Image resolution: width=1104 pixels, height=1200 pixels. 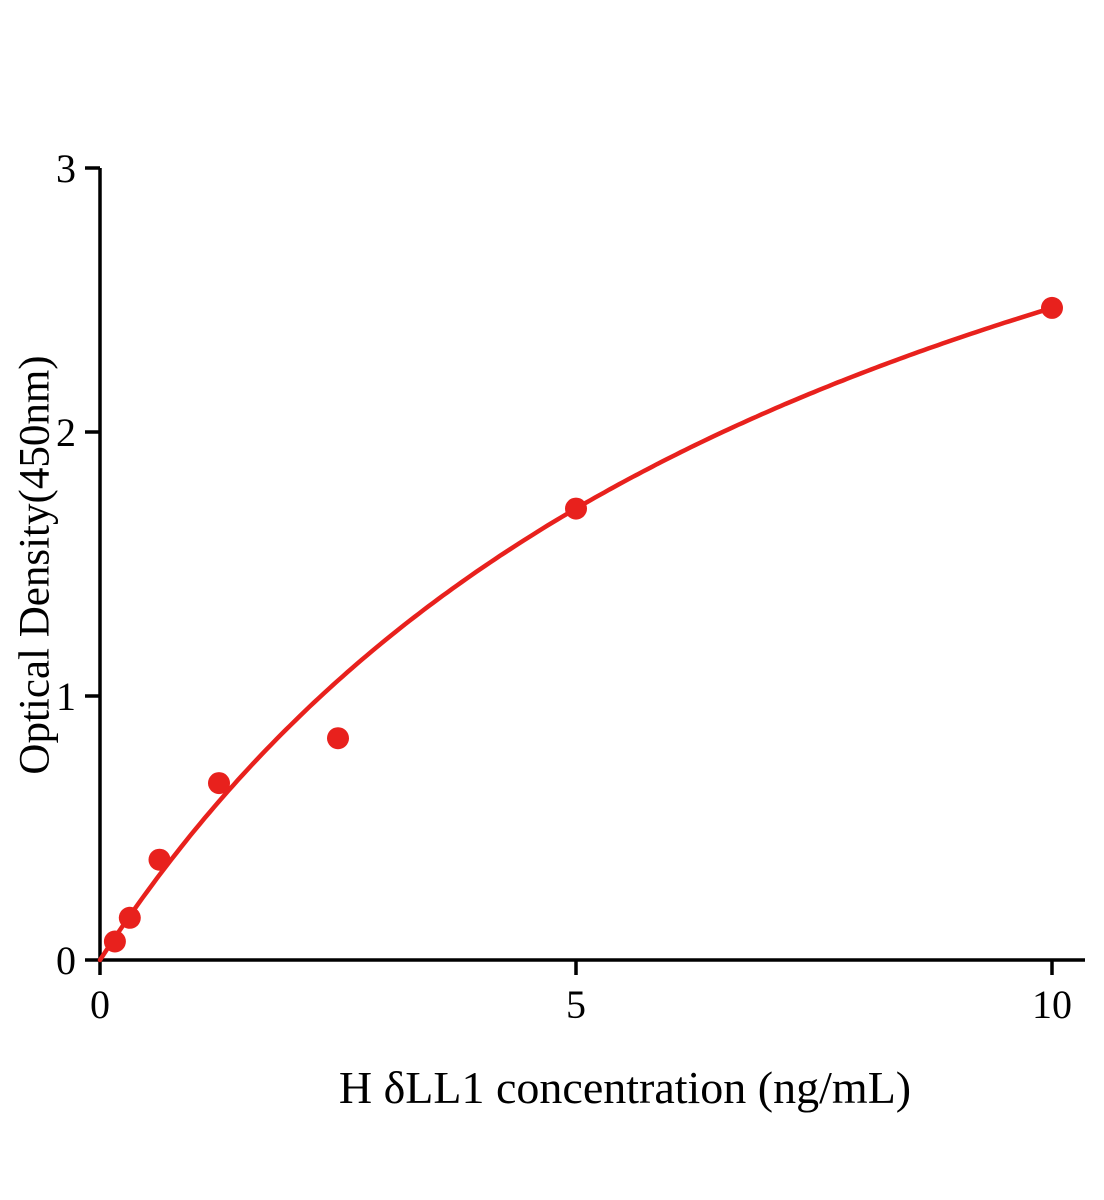 What do you see at coordinates (35, 565) in the screenshot?
I see `y-axis-title: Optical Density(450nm)` at bounding box center [35, 565].